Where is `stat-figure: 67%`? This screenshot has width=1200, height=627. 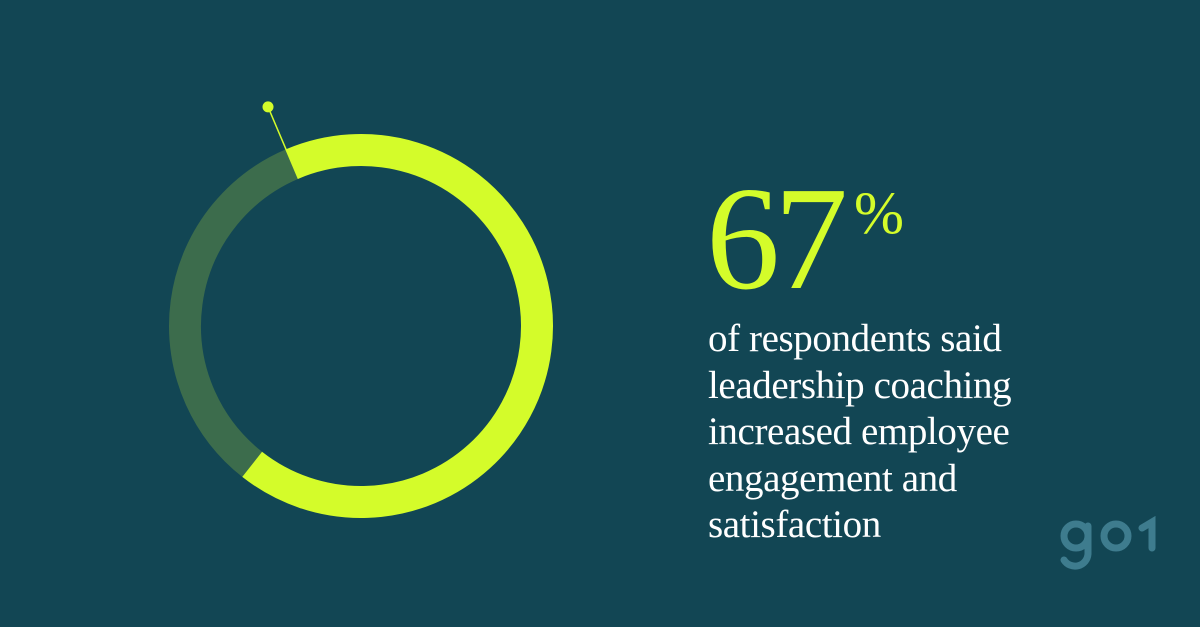 stat-figure: 67% is located at coordinates (805, 239).